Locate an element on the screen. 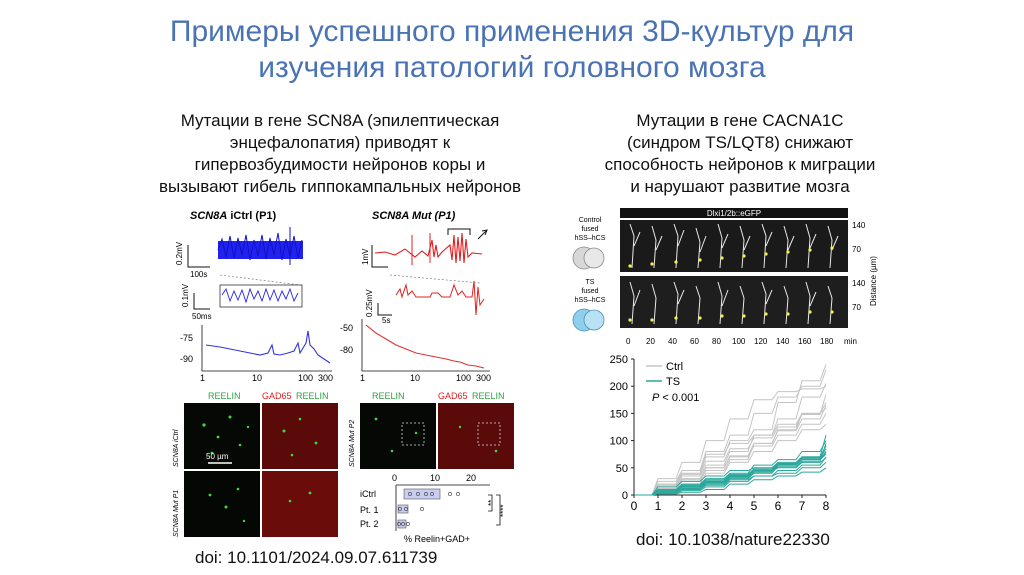 The width and height of the screenshot is (1024, 575). roi-box is located at coordinates (413, 434).